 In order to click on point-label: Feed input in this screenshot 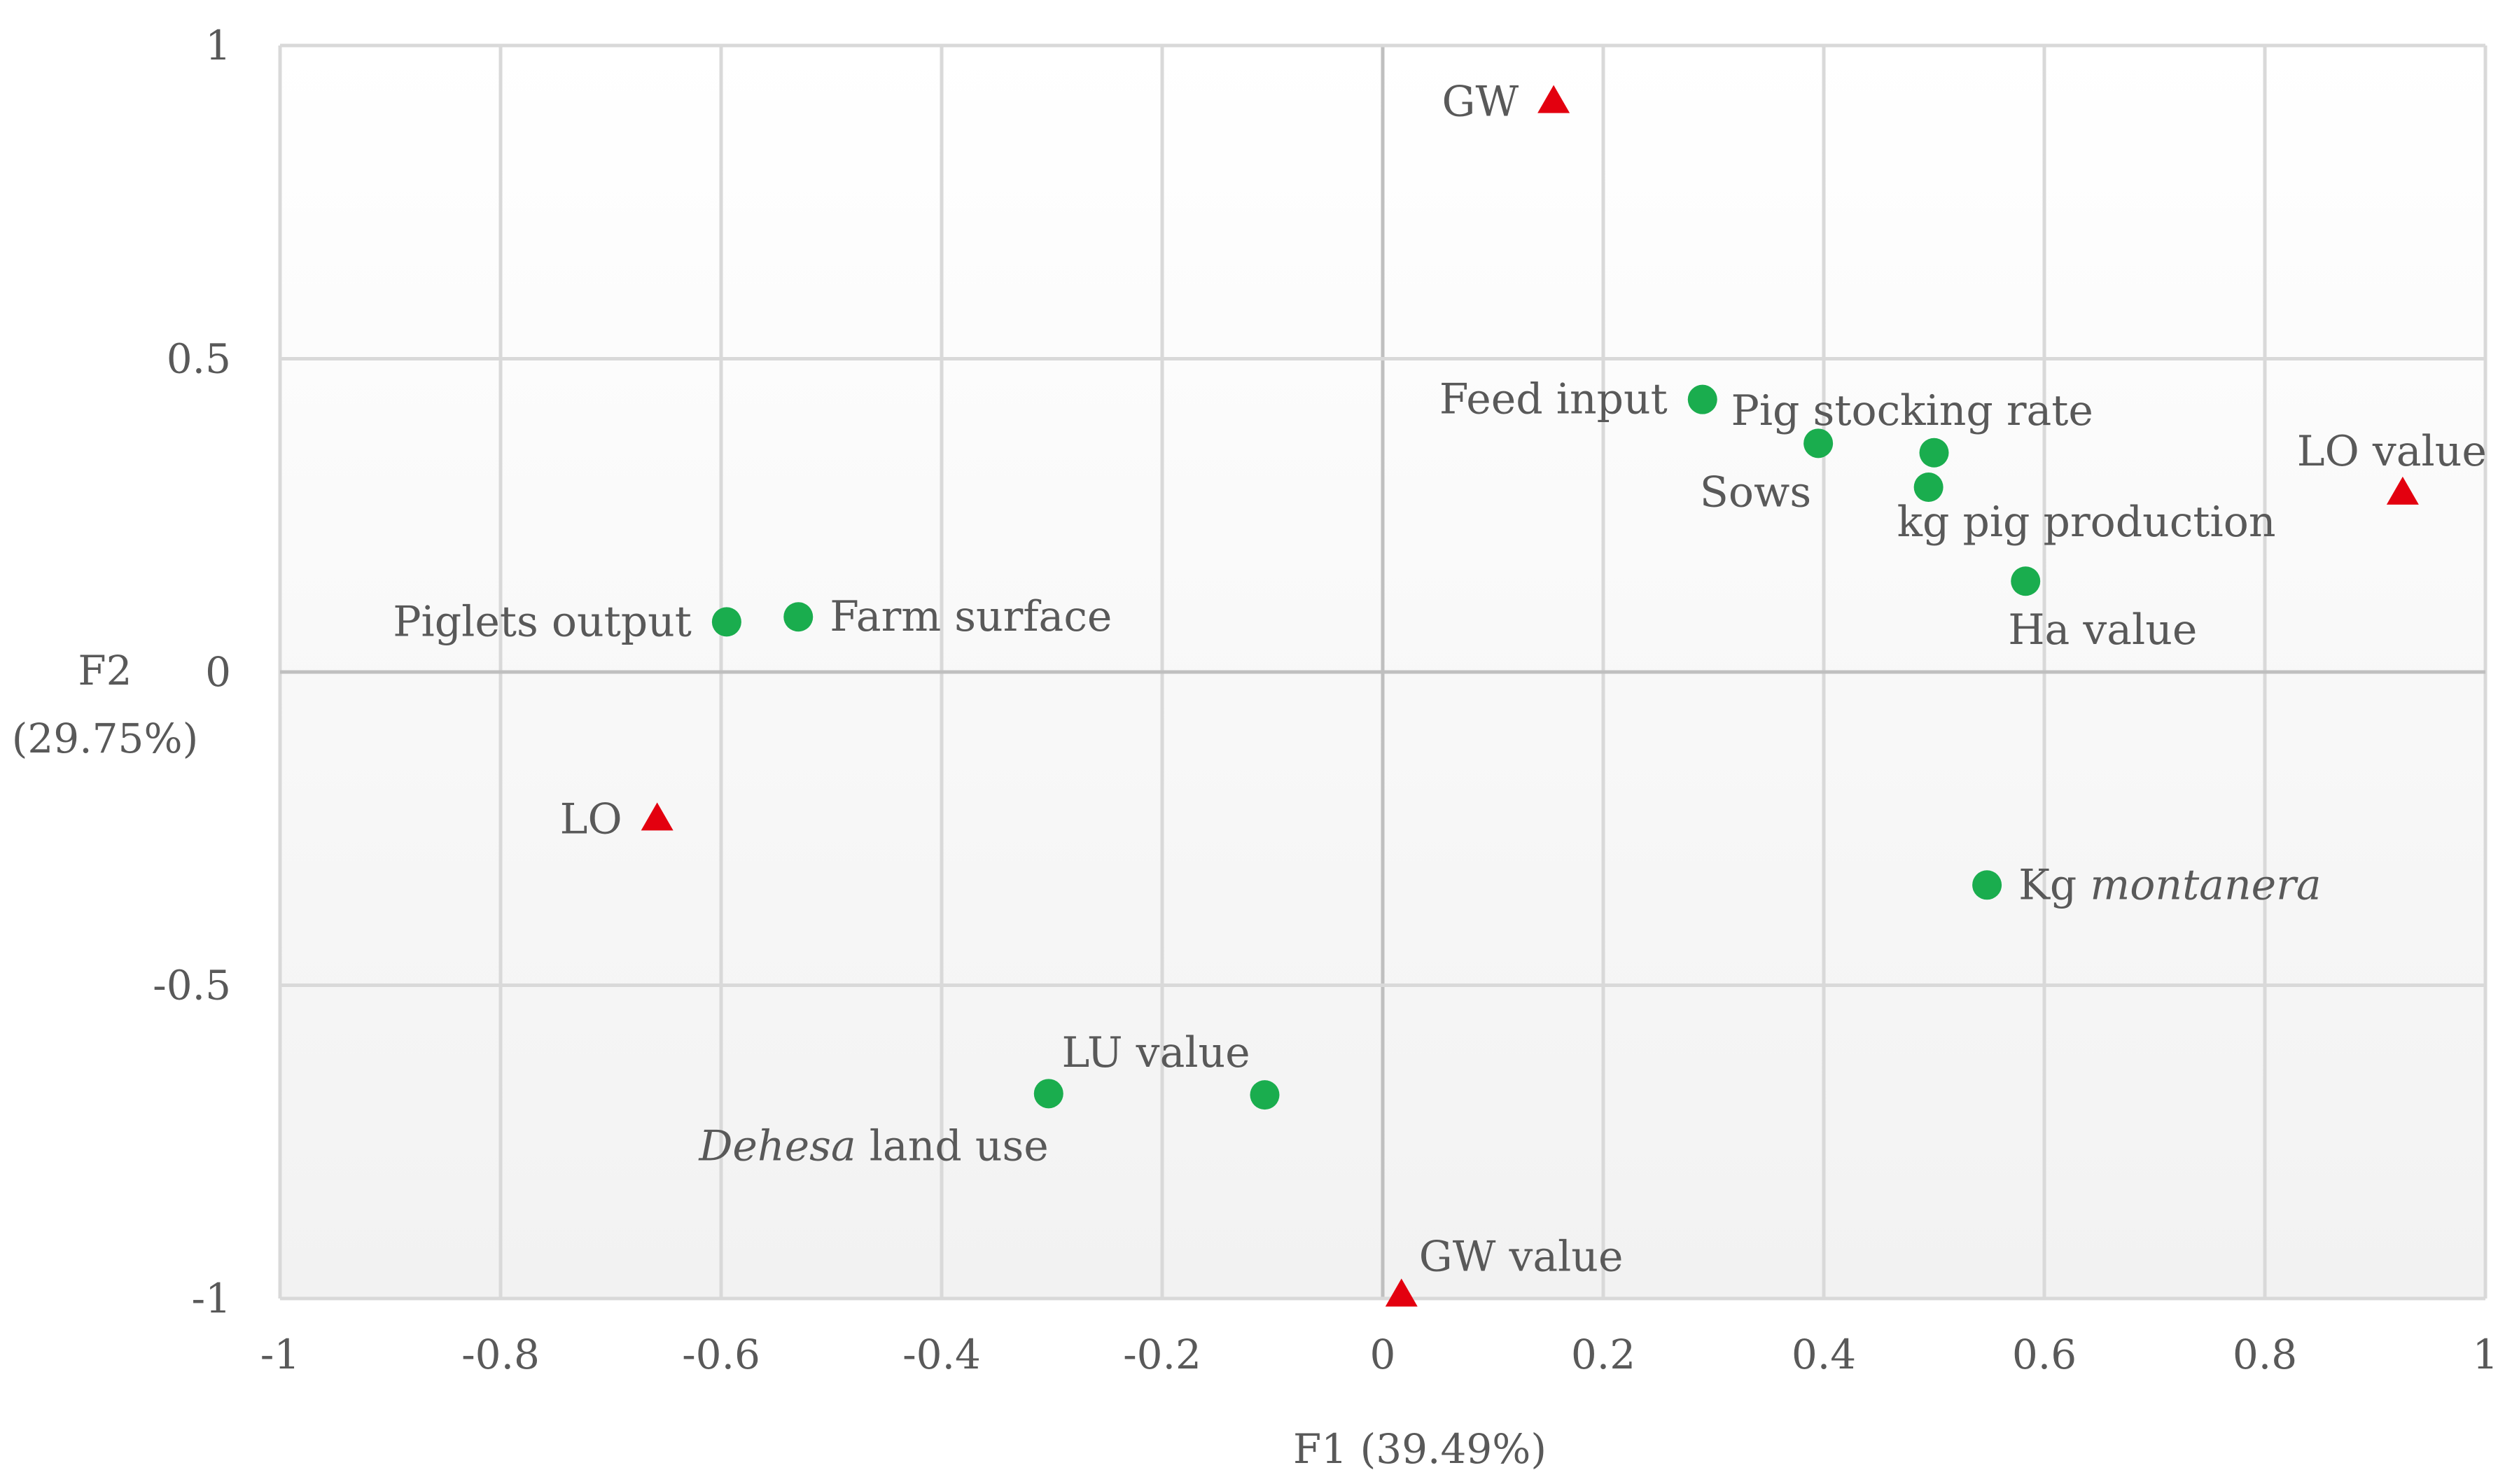, I will do `click(1554, 399)`.